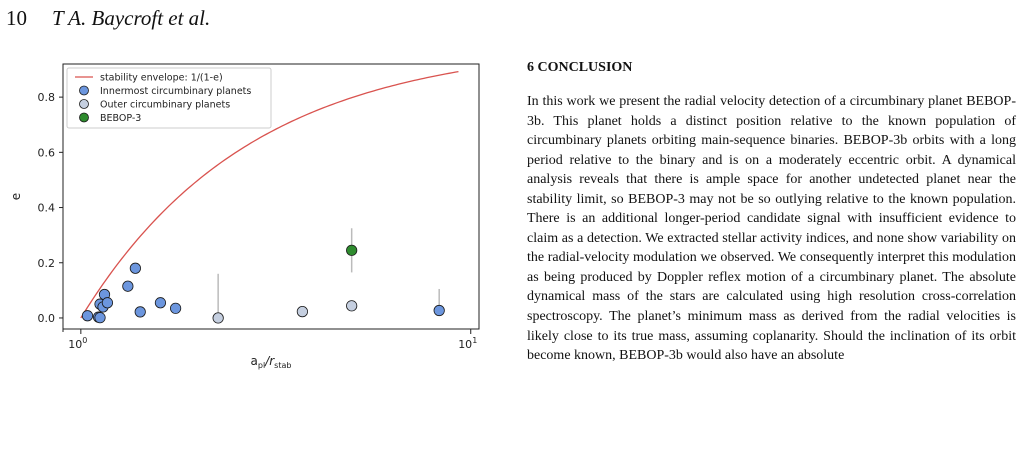  I want to click on y-tick-label: 0.0, so click(47, 318).